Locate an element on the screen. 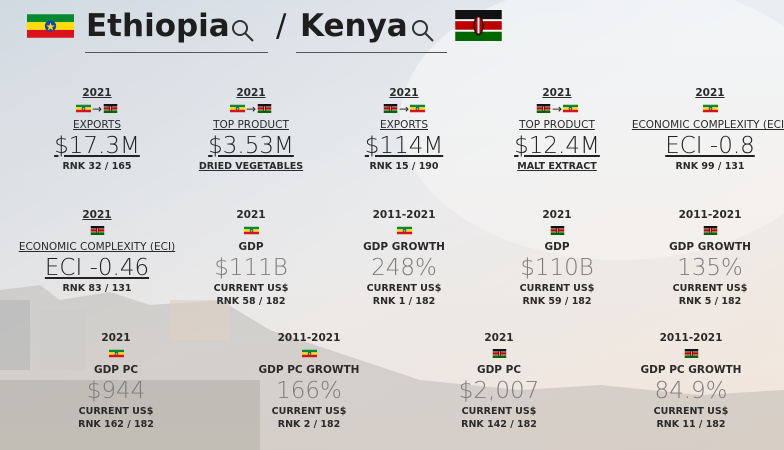 The width and height of the screenshot is (784, 450). rank: RNK 99 / 131 is located at coordinates (710, 166).